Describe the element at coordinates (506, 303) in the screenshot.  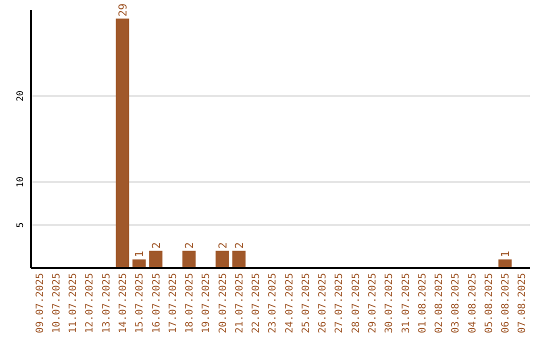
I see `x-tick-label: 06.08.2025` at that location.